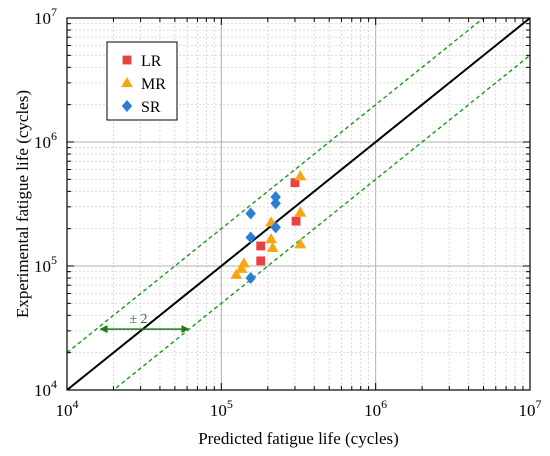 Image resolution: width=550 pixels, height=456 pixels. What do you see at coordinates (151, 61) in the screenshot?
I see `legend-label: LR` at bounding box center [151, 61].